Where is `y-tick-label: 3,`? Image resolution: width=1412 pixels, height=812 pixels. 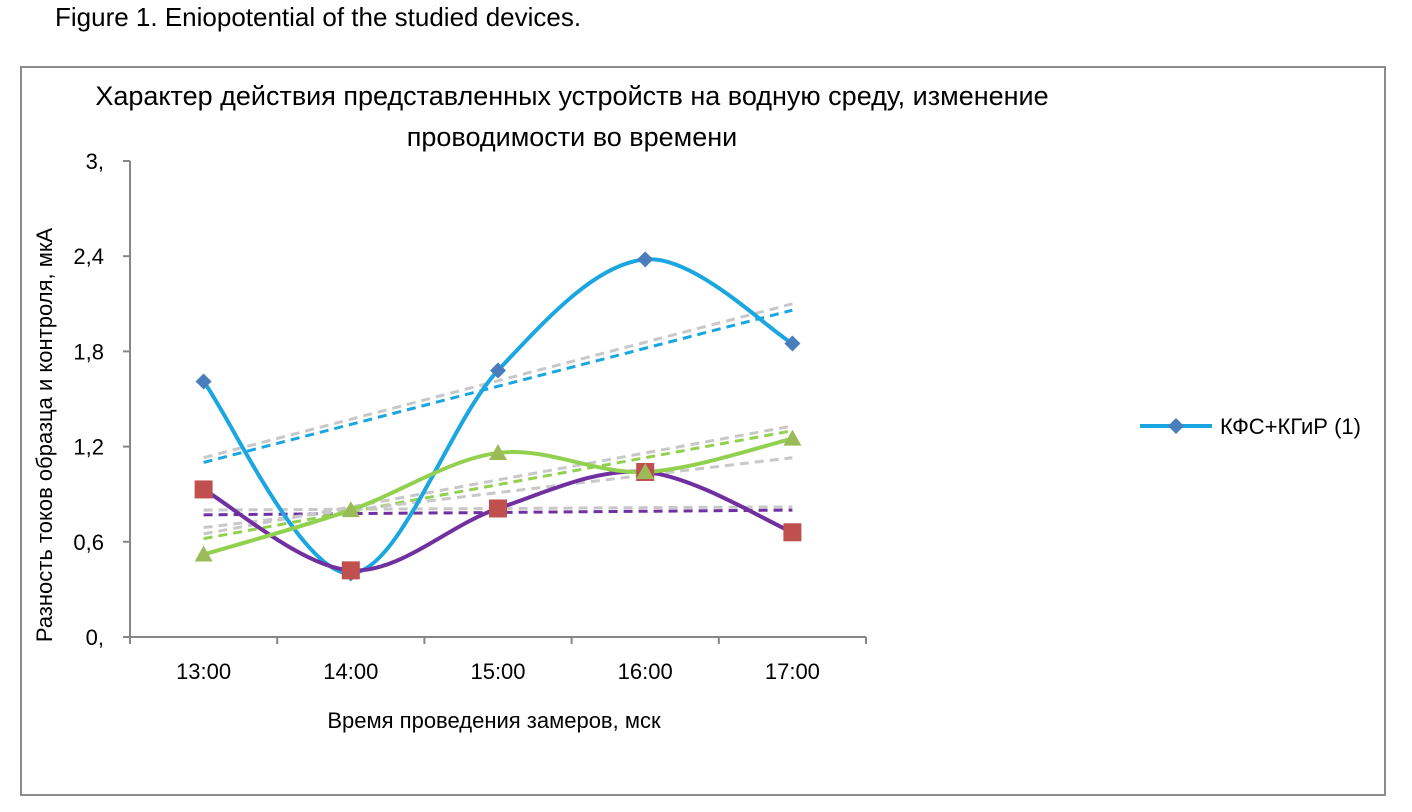
y-tick-label: 3, is located at coordinates (95, 161).